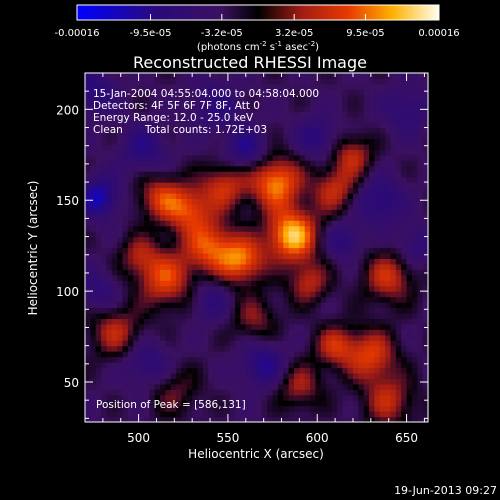 This screenshot has width=500, height=500. What do you see at coordinates (67, 292) in the screenshot?
I see `y-tick-label: 100` at bounding box center [67, 292].